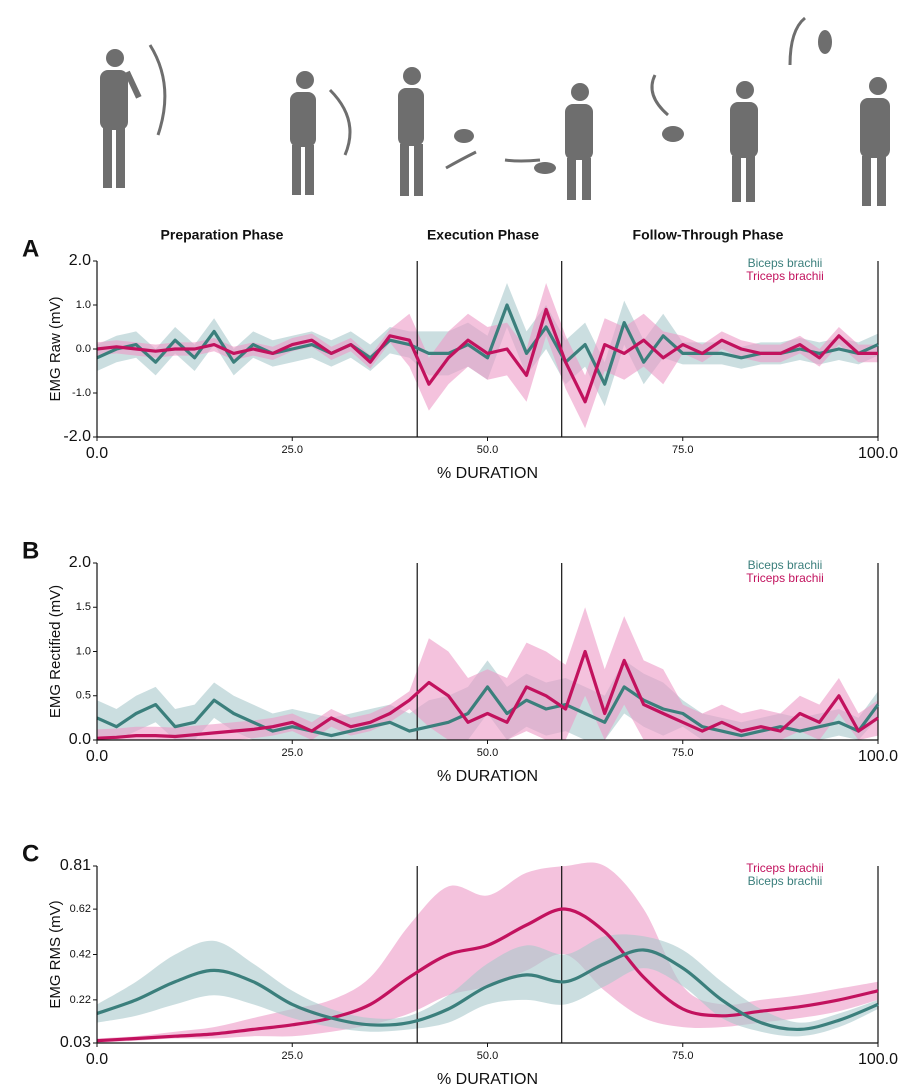 The width and height of the screenshot is (904, 1084). I want to click on phase-label: Execution Phase, so click(483, 235).